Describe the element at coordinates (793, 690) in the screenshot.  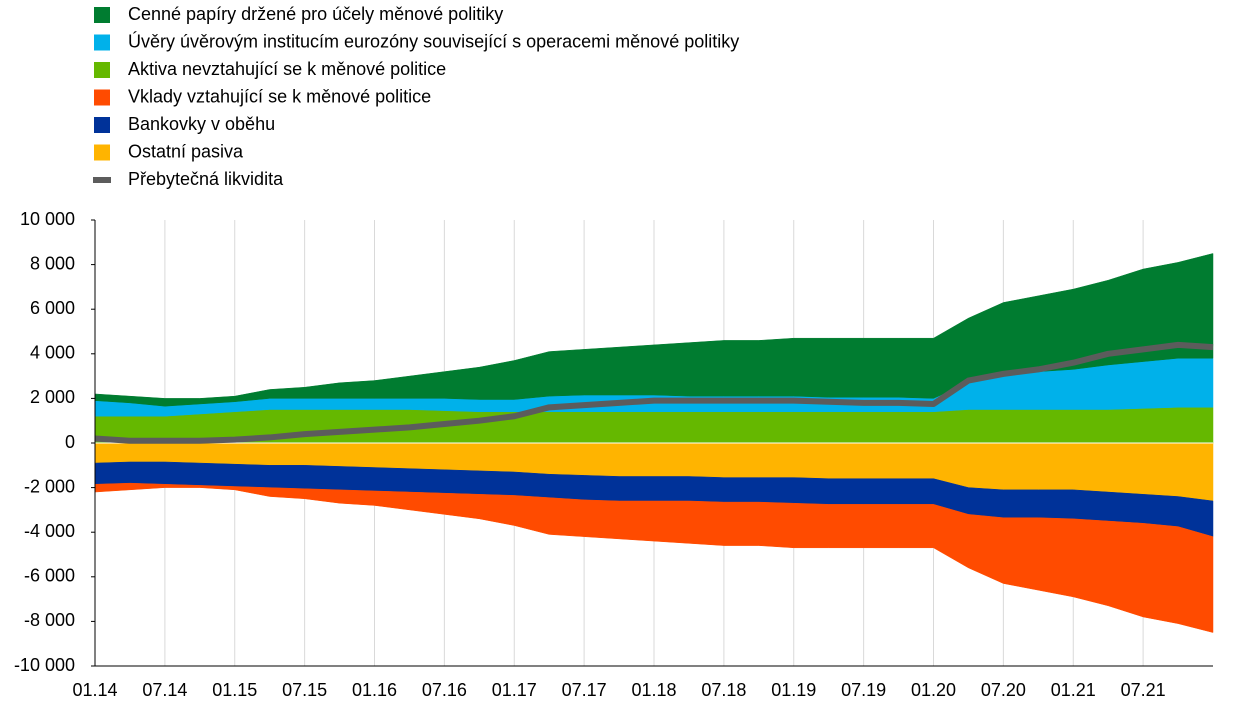
I see `x-tick-label: 01.19` at that location.